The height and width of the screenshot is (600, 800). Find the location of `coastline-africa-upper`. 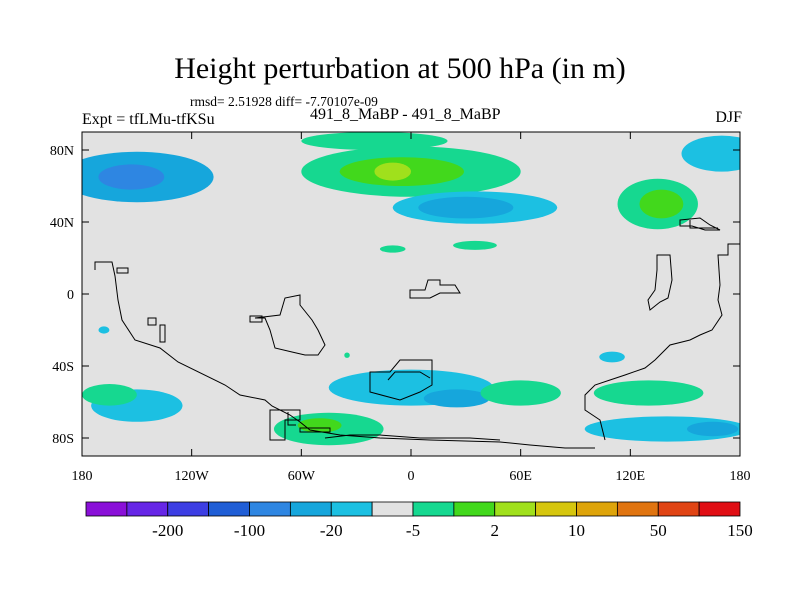

coastline-africa-upper is located at coordinates (409, 376).